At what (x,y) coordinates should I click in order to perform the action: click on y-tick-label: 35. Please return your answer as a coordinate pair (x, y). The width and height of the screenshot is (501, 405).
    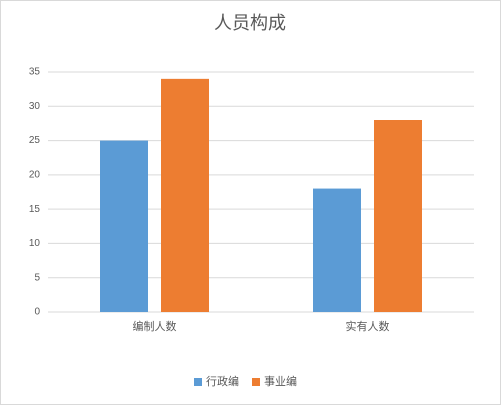
    Looking at the image, I should click on (35, 72).